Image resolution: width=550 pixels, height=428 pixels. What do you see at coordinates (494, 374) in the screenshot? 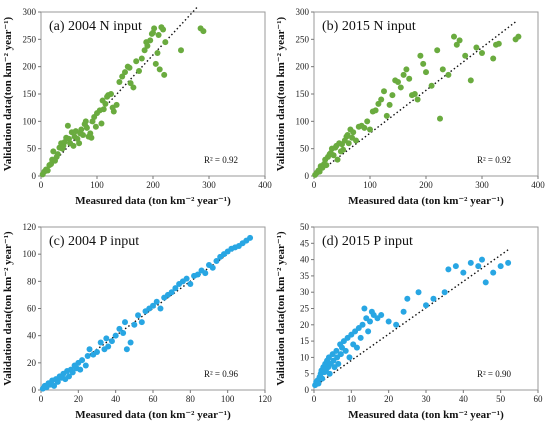
I see `r-squared-label: R² = 0.90` at bounding box center [494, 374].